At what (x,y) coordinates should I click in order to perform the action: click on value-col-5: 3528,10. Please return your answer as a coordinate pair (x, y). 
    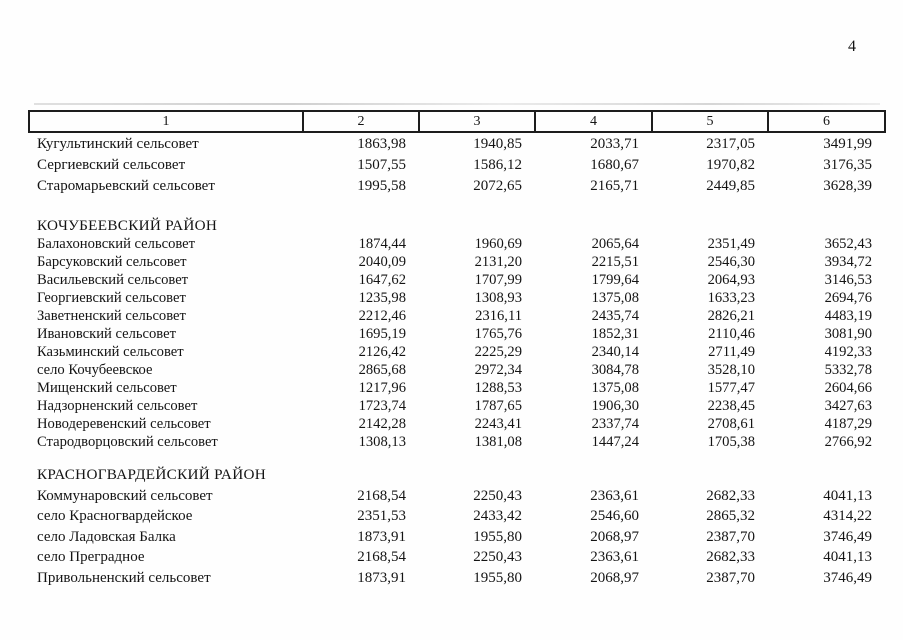
    Looking at the image, I should click on (731, 370).